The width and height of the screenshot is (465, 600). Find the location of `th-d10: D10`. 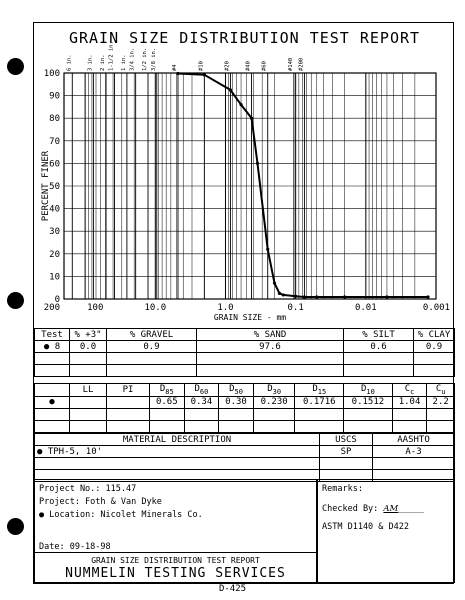

th-d10: D10 is located at coordinates (368, 390).